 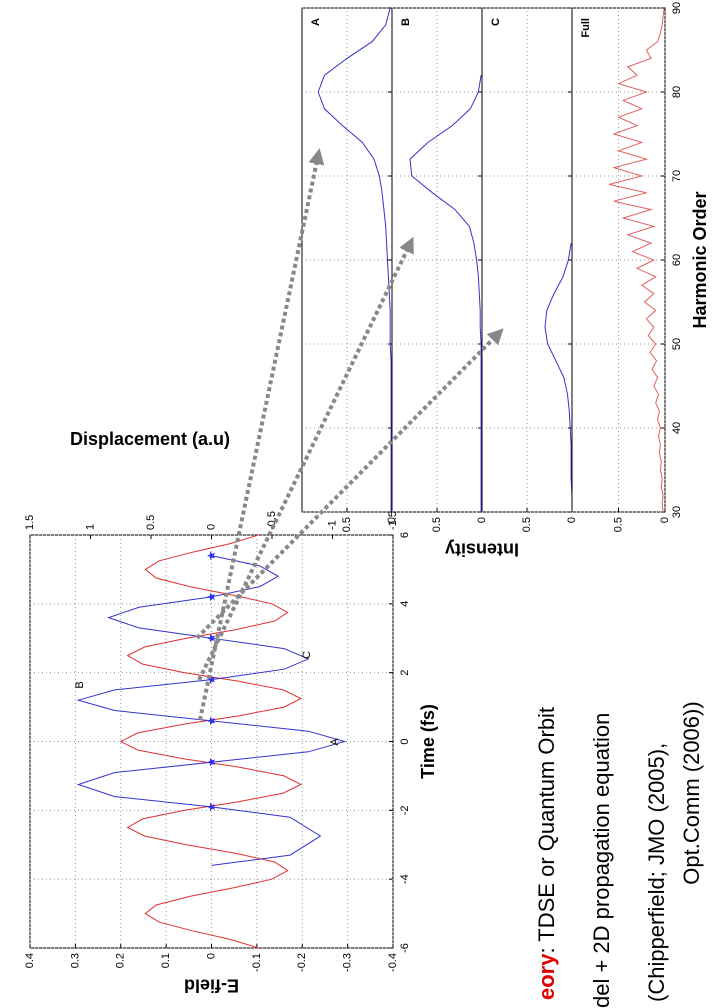 I want to click on x-tick-label: 70, so click(x=677, y=176).